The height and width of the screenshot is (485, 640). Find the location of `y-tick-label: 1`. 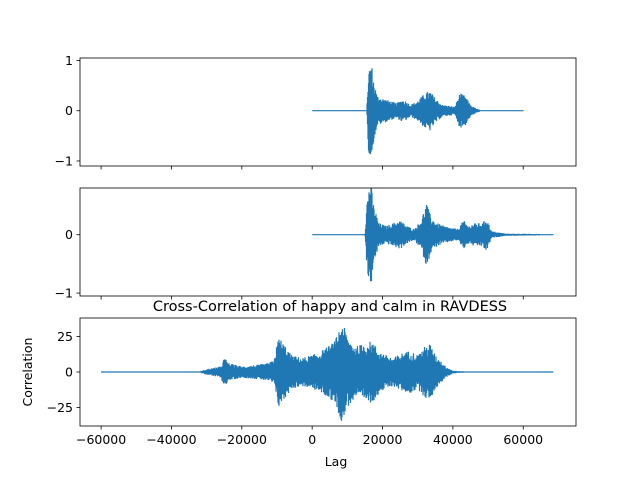

y-tick-label: 1 is located at coordinates (69, 60).